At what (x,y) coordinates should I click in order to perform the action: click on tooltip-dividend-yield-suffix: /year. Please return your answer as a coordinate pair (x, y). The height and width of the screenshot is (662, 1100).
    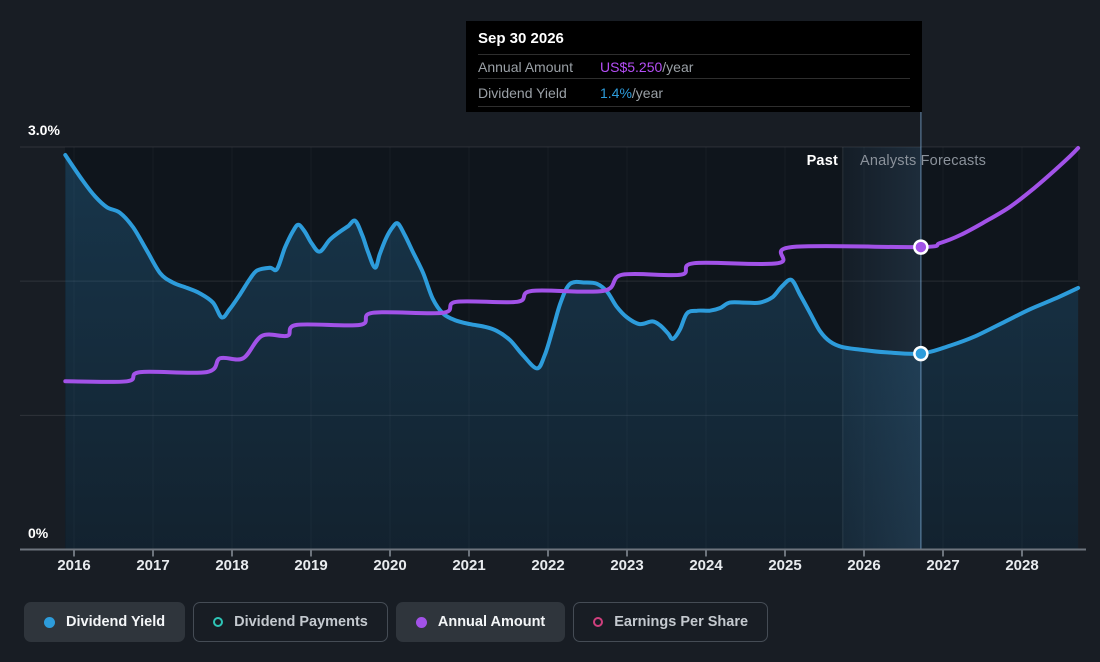
    Looking at the image, I should click on (647, 92).